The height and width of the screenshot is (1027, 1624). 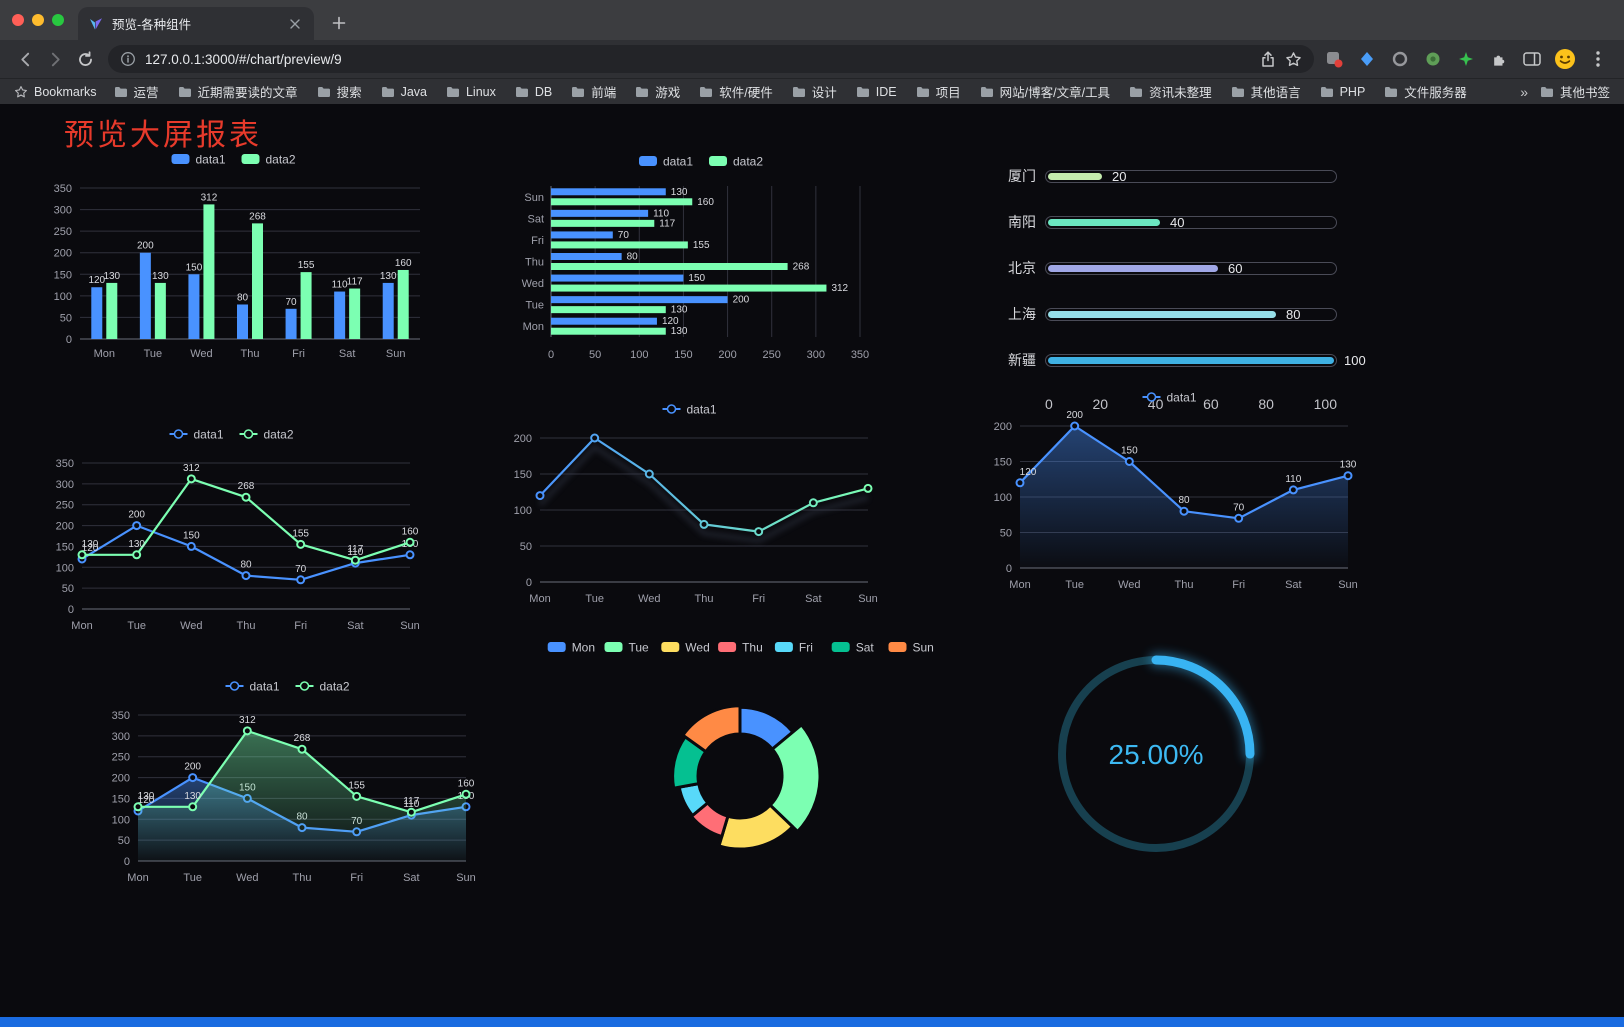 I want to click on bookmark-folder: 近期需要读的文章, so click(x=238, y=91).